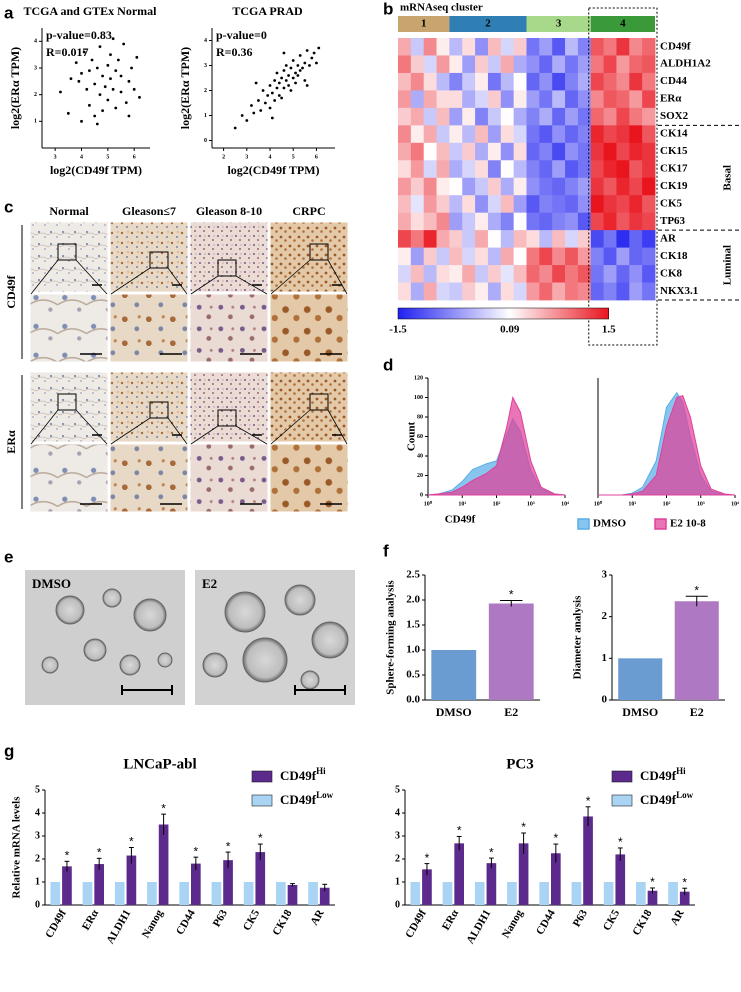 This screenshot has width=741, height=992. I want to click on y-axis-label: Diameter analysis, so click(578, 637).